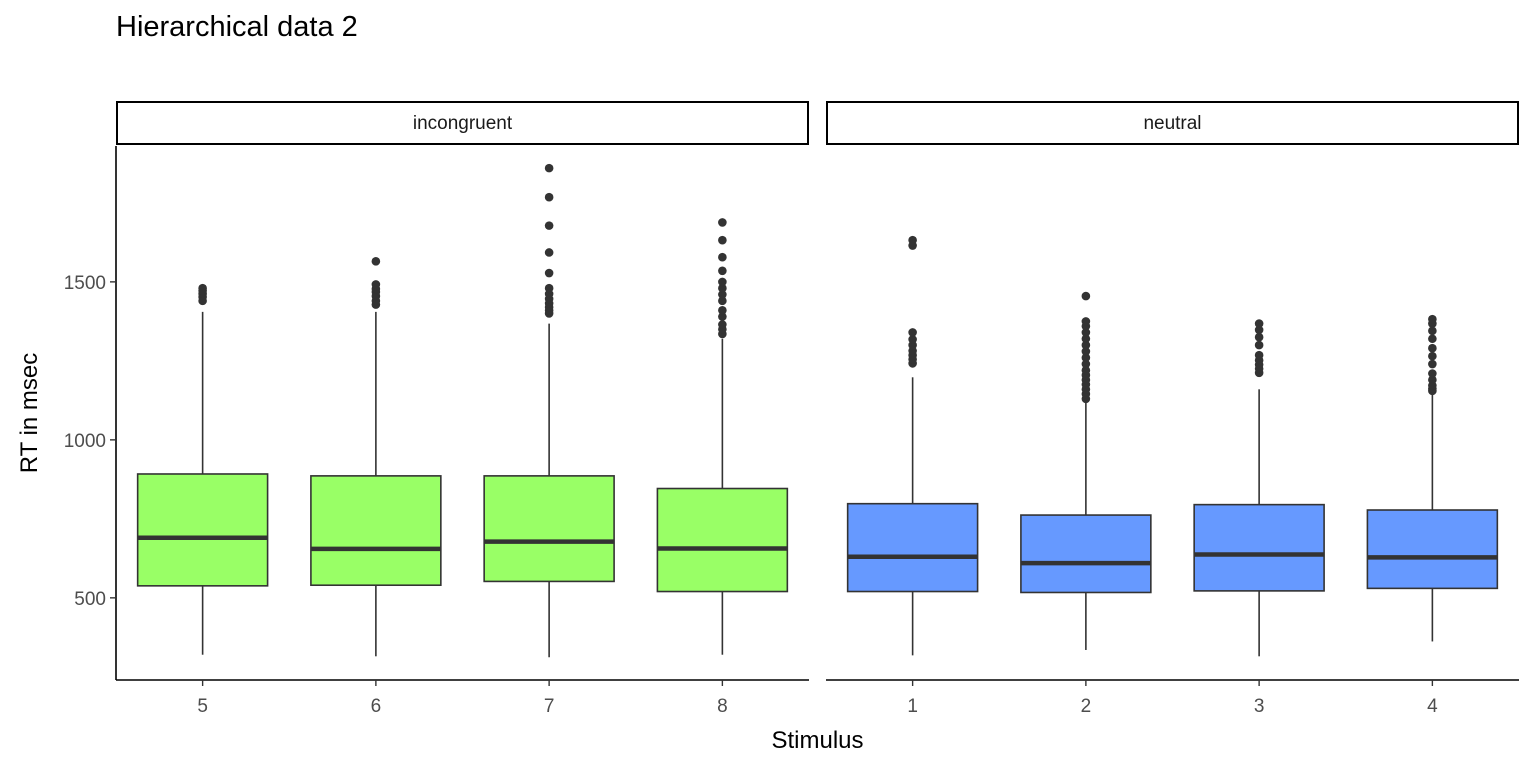 Image resolution: width=1536 pixels, height=768 pixels. Describe the element at coordinates (1432, 706) in the screenshot. I see `x-tick-label: 4` at that location.